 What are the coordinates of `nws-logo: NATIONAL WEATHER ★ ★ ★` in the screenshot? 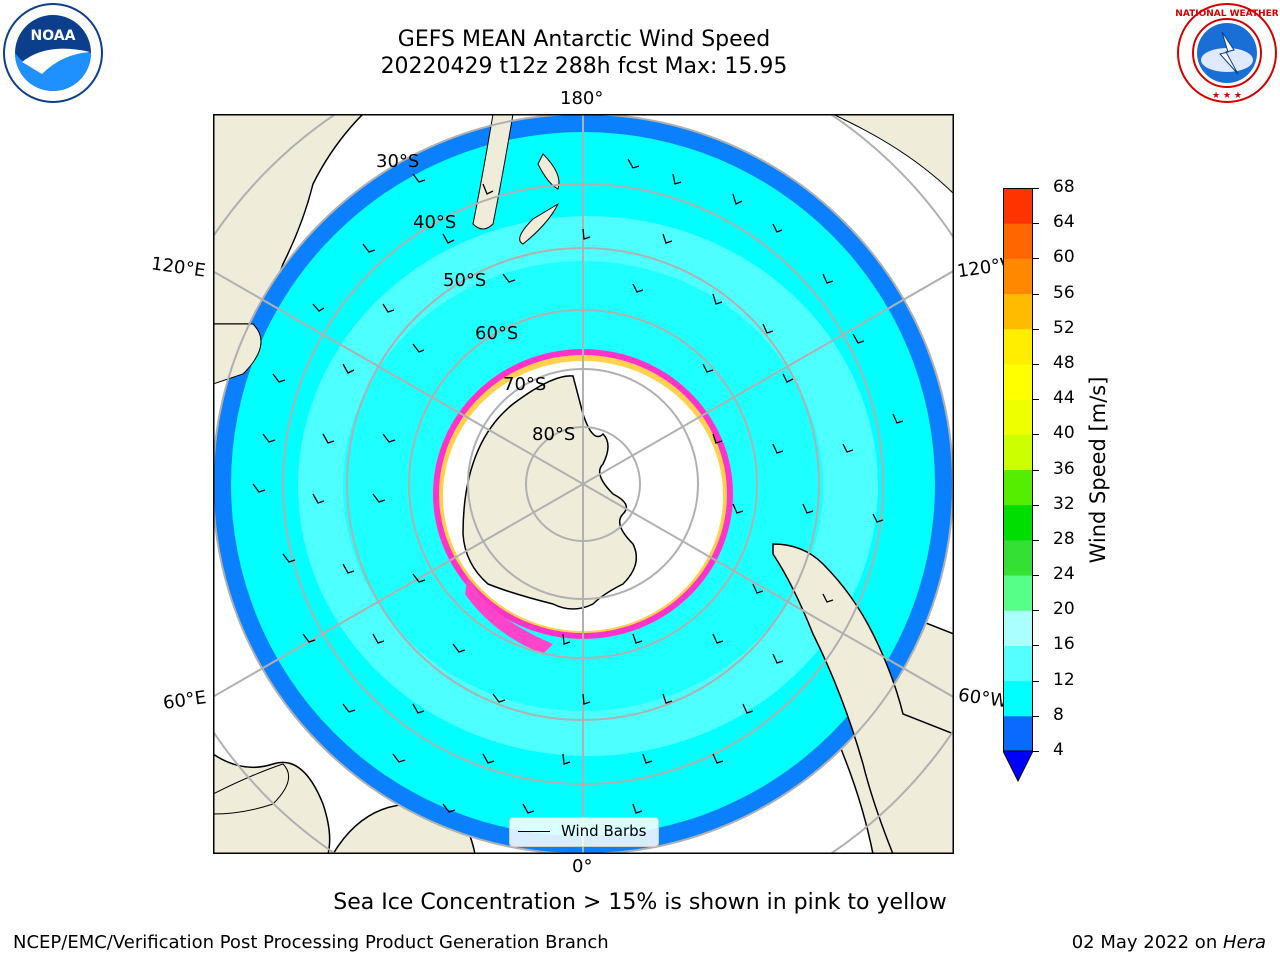 It's located at (1227, 53).